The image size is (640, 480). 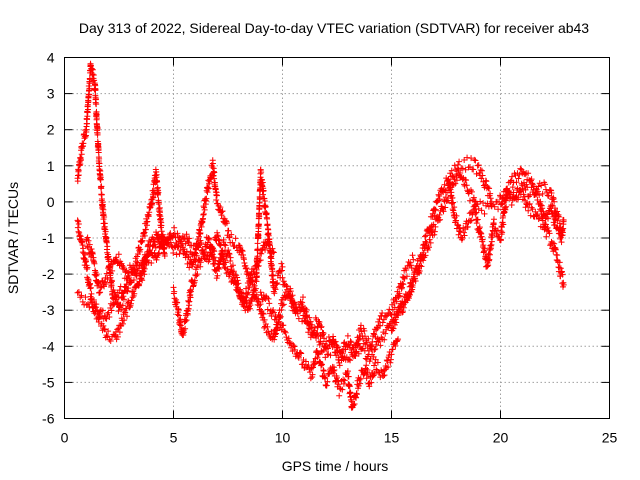 I want to click on series-track-l, so click(x=532, y=215).